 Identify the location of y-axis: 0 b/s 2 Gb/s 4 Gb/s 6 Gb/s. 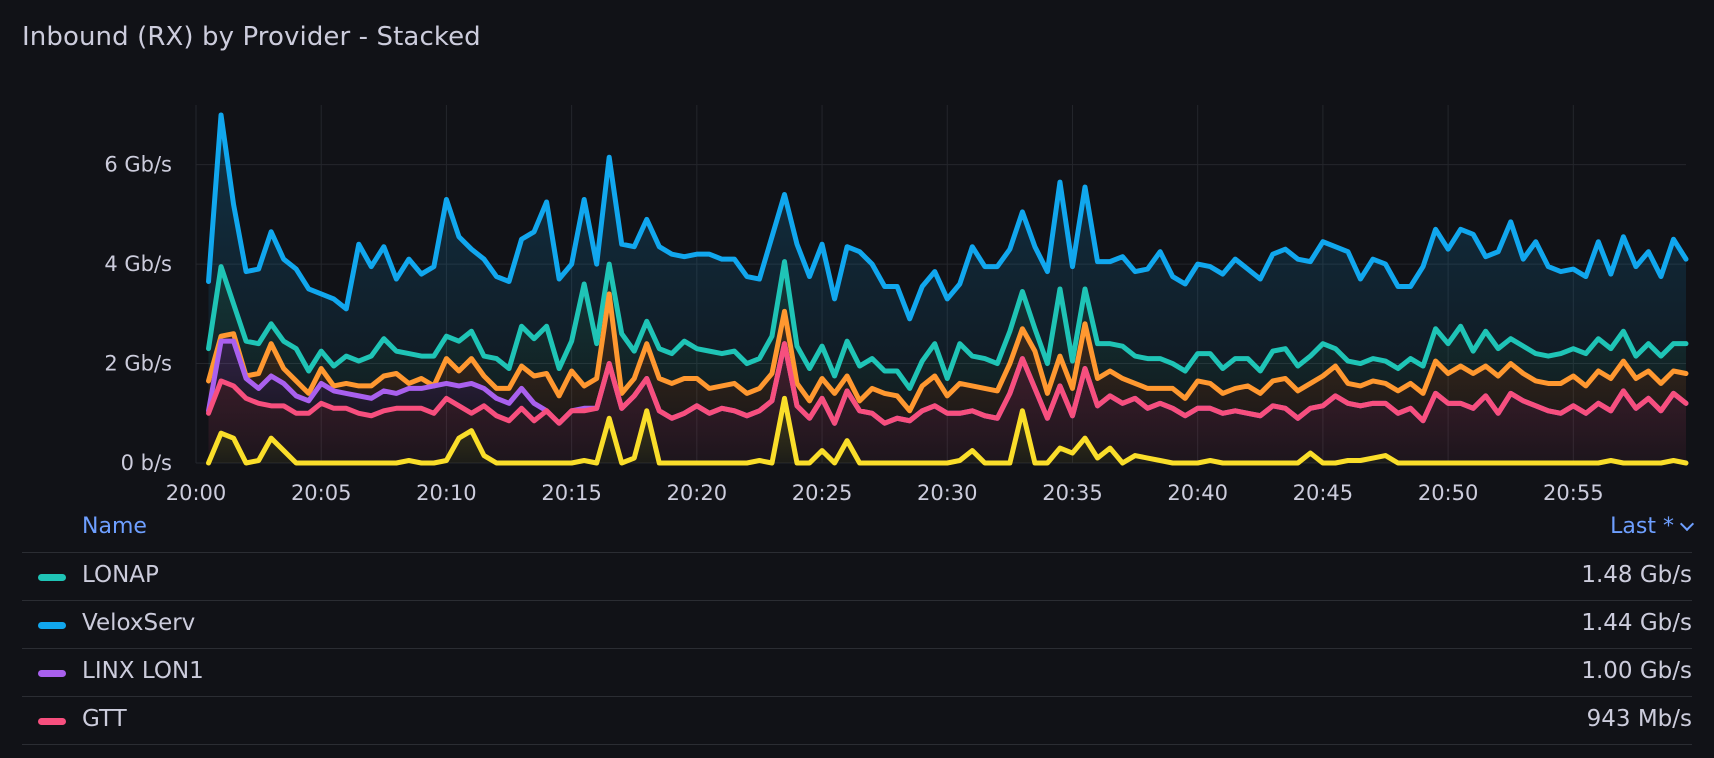
(138, 314).